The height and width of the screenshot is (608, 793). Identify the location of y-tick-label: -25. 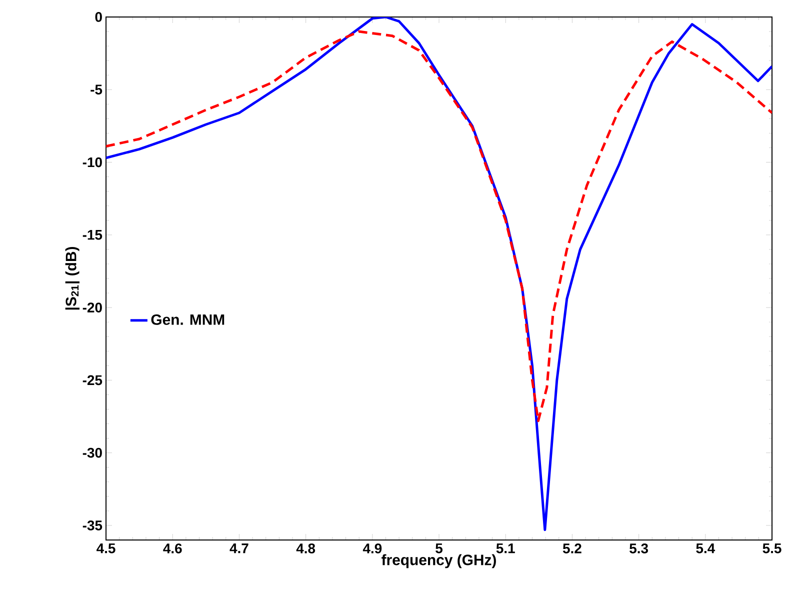
(92, 380).